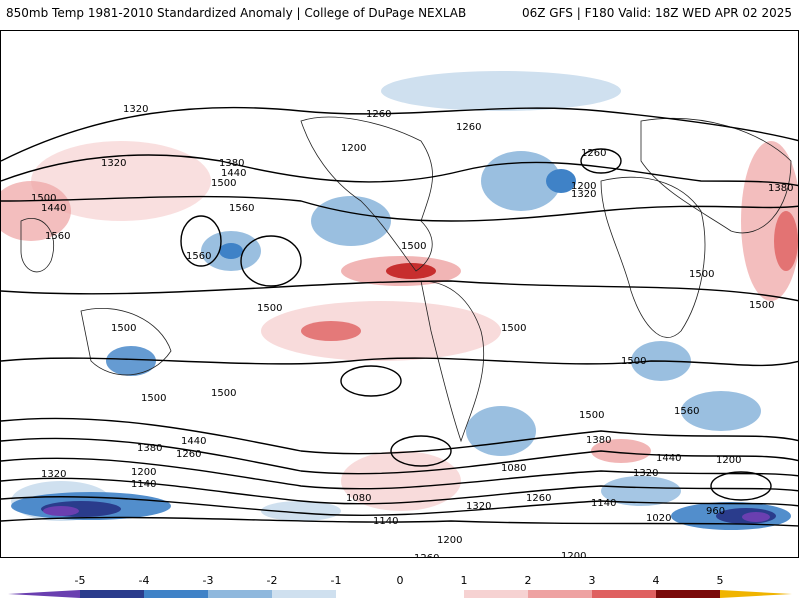 The height and width of the screenshot is (604, 800). Describe the element at coordinates (80, 580) in the screenshot. I see `colorbar-tick: -5` at that location.